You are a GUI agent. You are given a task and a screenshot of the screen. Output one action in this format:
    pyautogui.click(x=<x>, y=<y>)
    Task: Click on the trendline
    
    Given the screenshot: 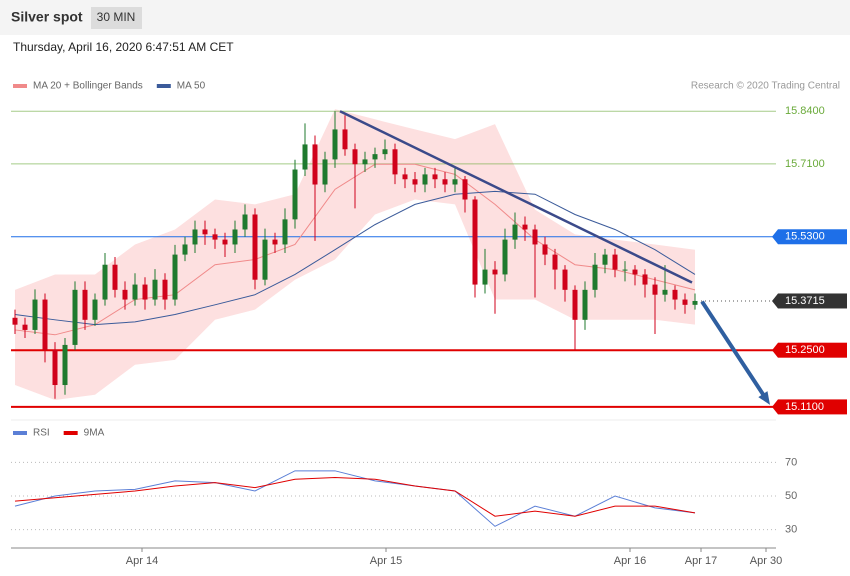 What is the action you would take?
    pyautogui.click(x=516, y=197)
    